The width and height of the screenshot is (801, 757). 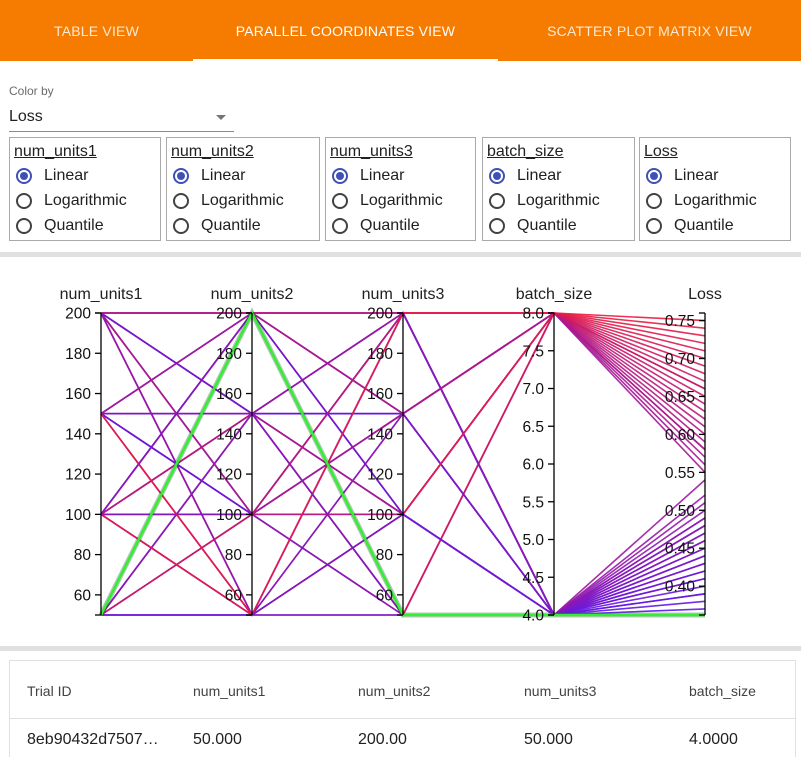 I want to click on tick-label: 8.0, so click(x=533, y=314).